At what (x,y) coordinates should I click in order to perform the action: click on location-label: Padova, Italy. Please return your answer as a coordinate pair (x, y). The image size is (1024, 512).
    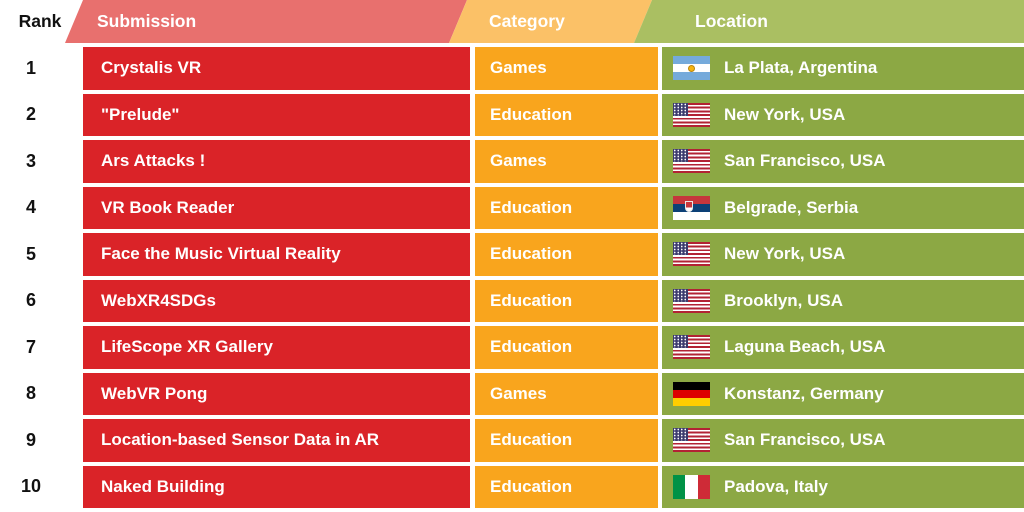
    Looking at the image, I should click on (776, 486).